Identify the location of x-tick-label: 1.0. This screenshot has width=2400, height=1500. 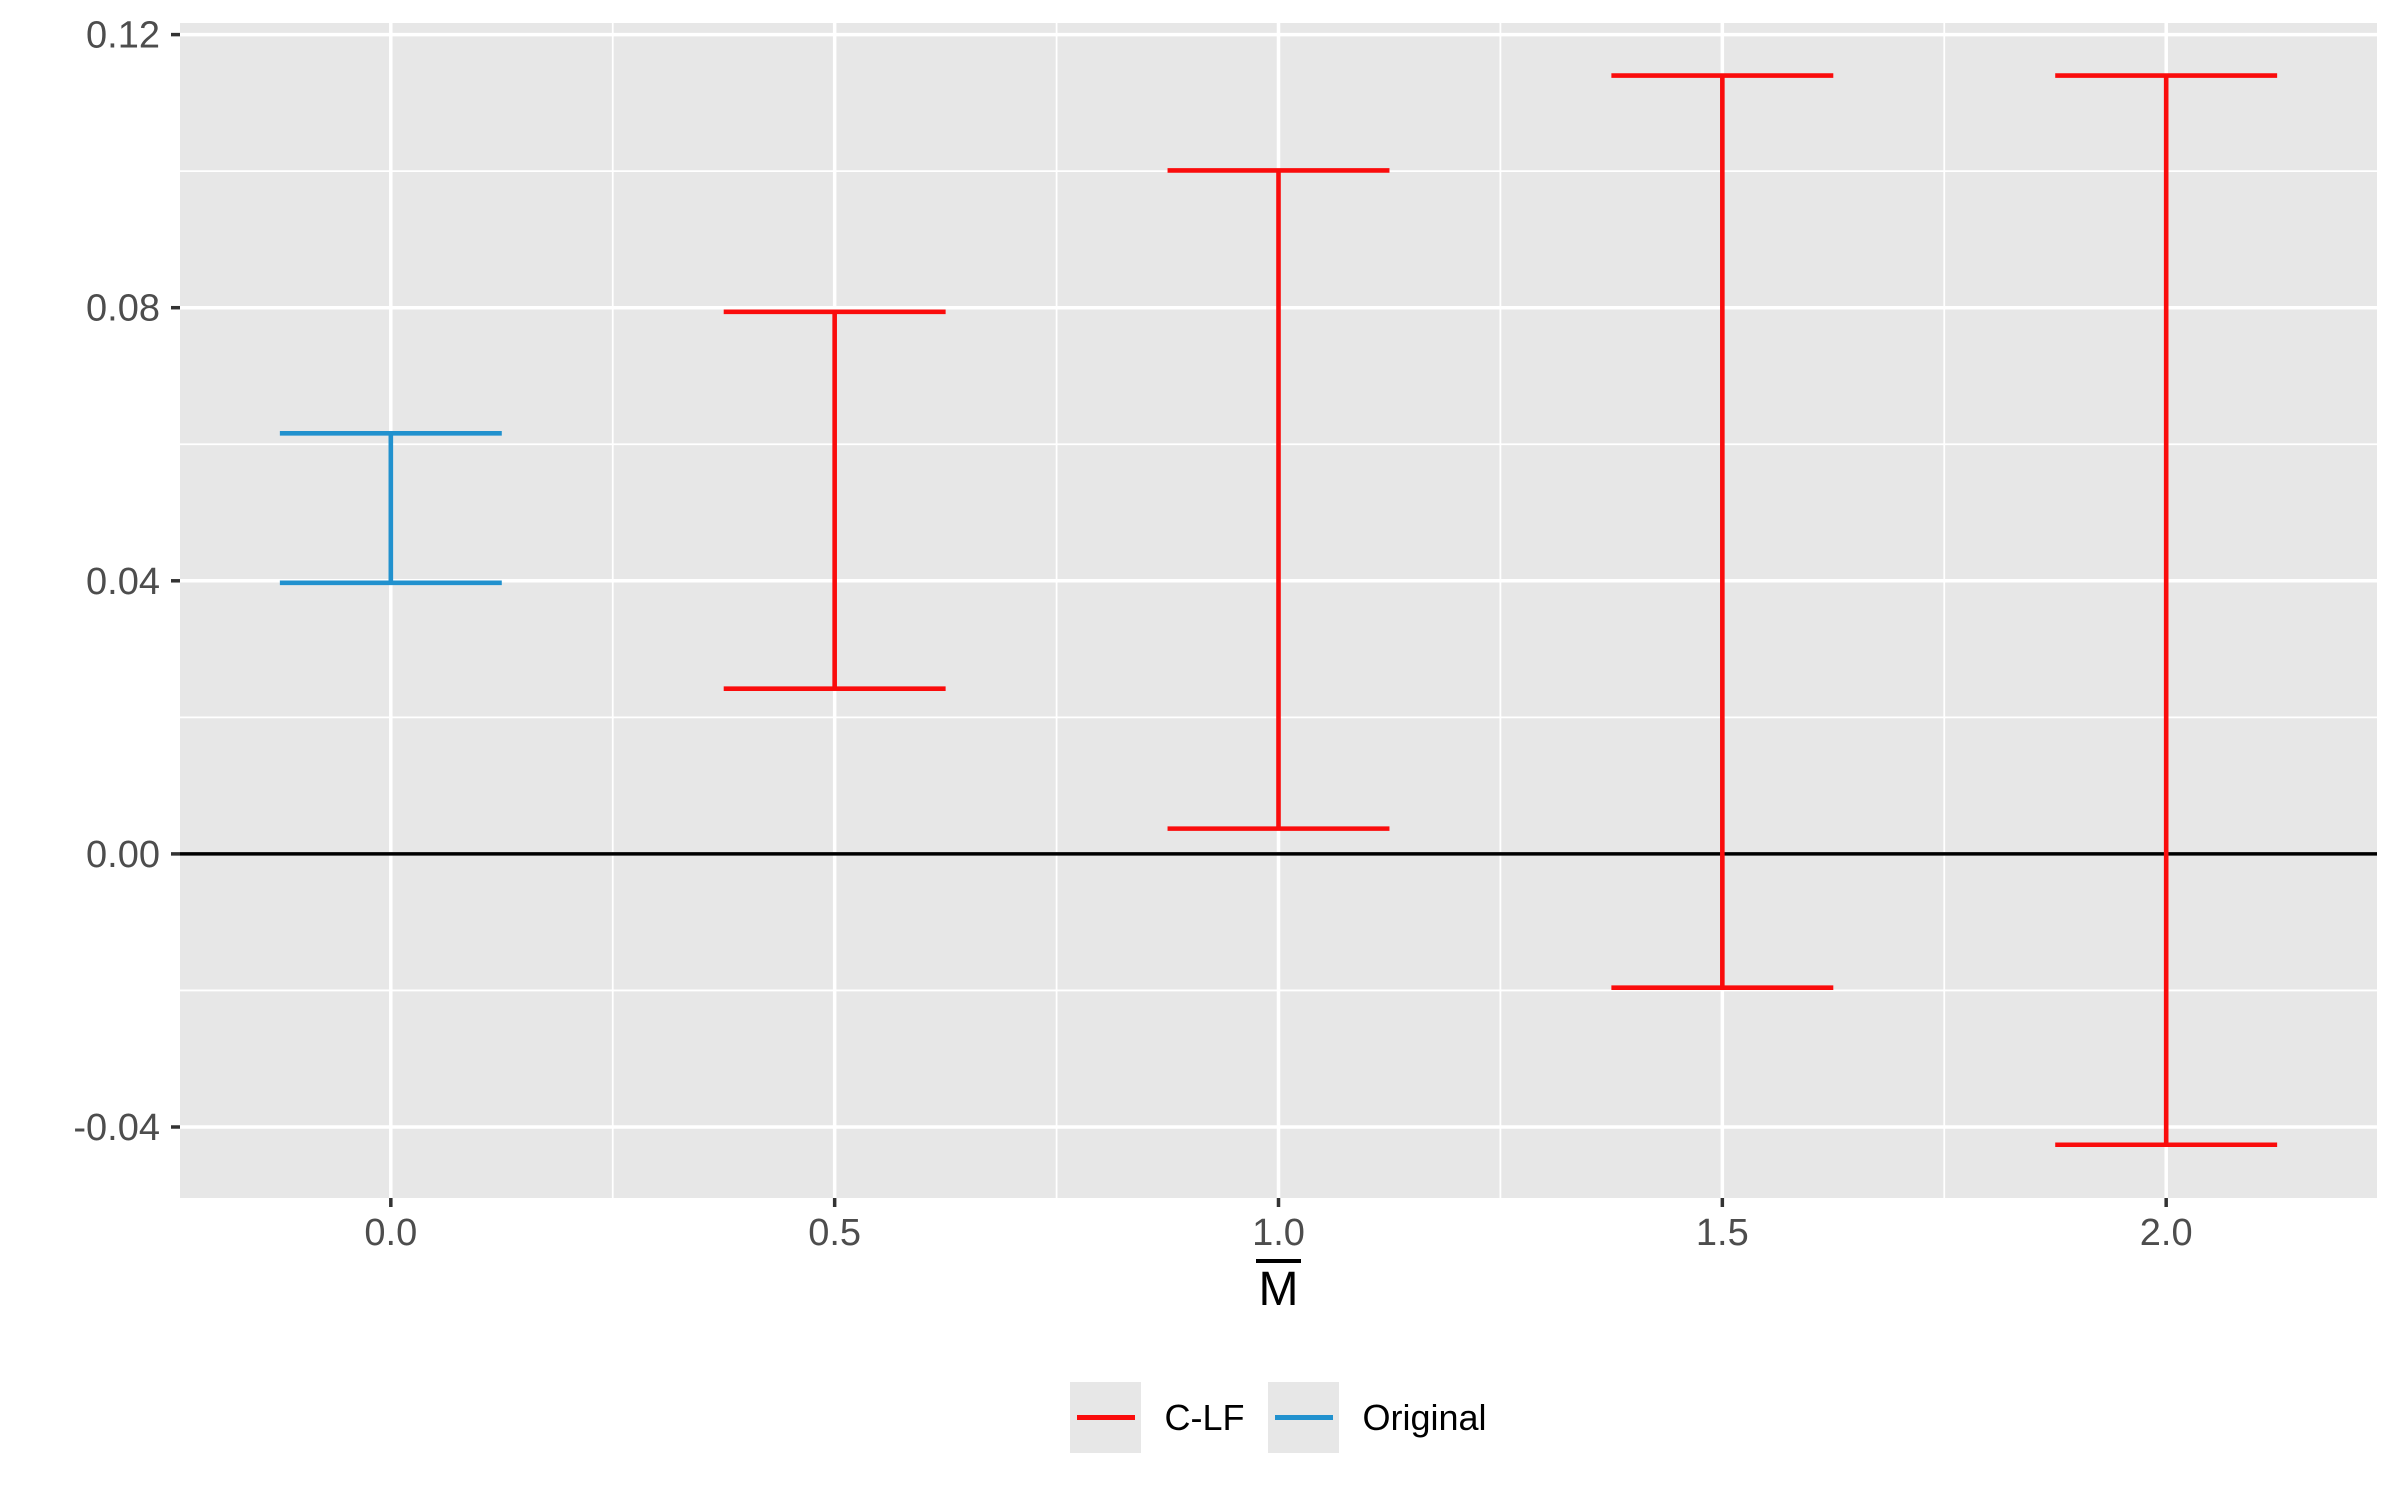
(1278, 1233).